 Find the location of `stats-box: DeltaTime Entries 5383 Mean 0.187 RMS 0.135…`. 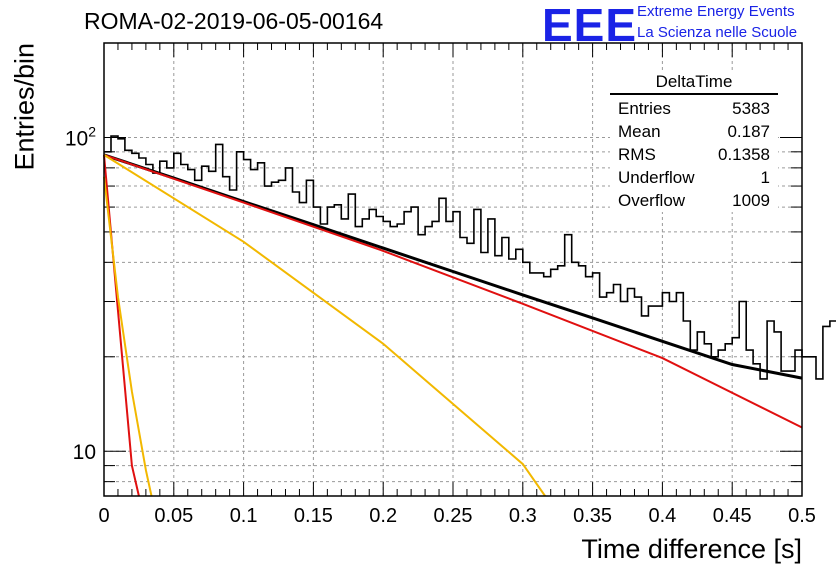

stats-box: DeltaTime Entries 5383 Mean 0.187 RMS 0.135… is located at coordinates (694, 142).